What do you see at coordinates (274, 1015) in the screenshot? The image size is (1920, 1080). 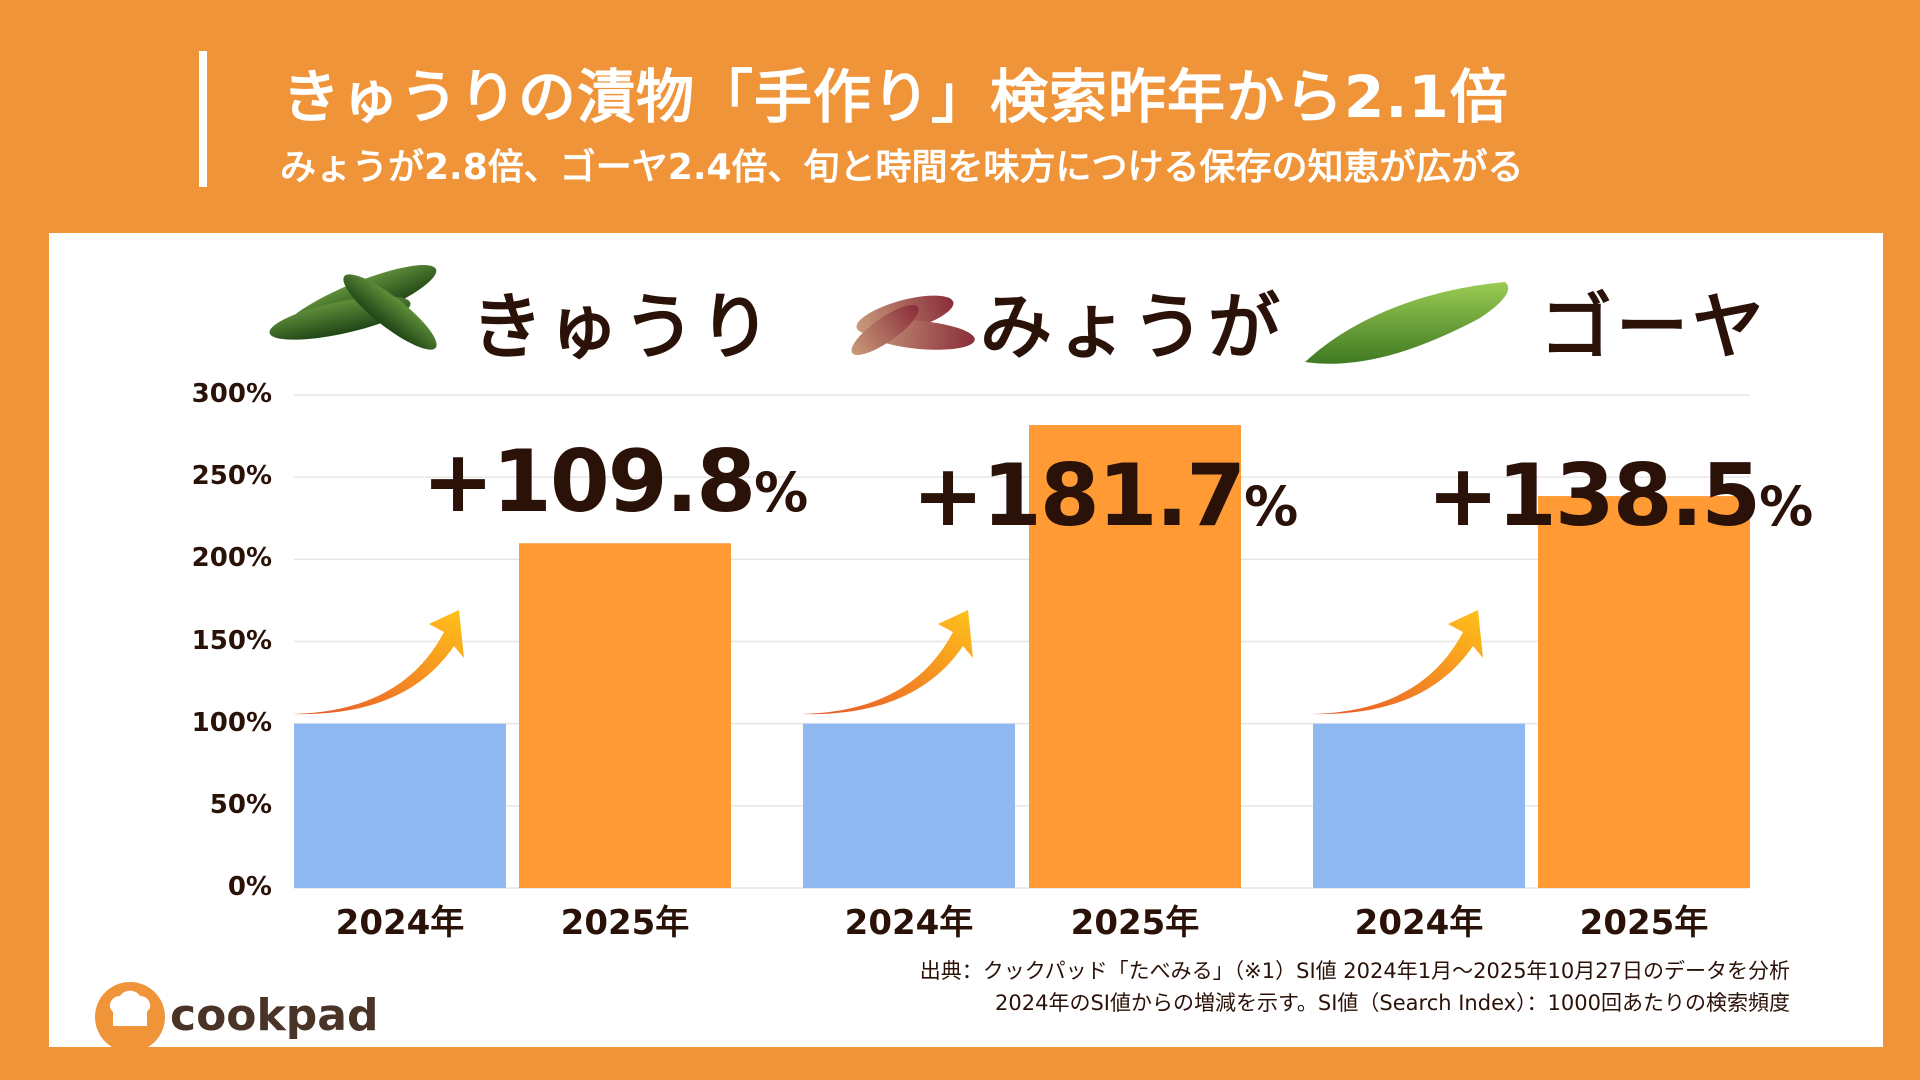 I see `cookpad-logo: cookpad` at bounding box center [274, 1015].